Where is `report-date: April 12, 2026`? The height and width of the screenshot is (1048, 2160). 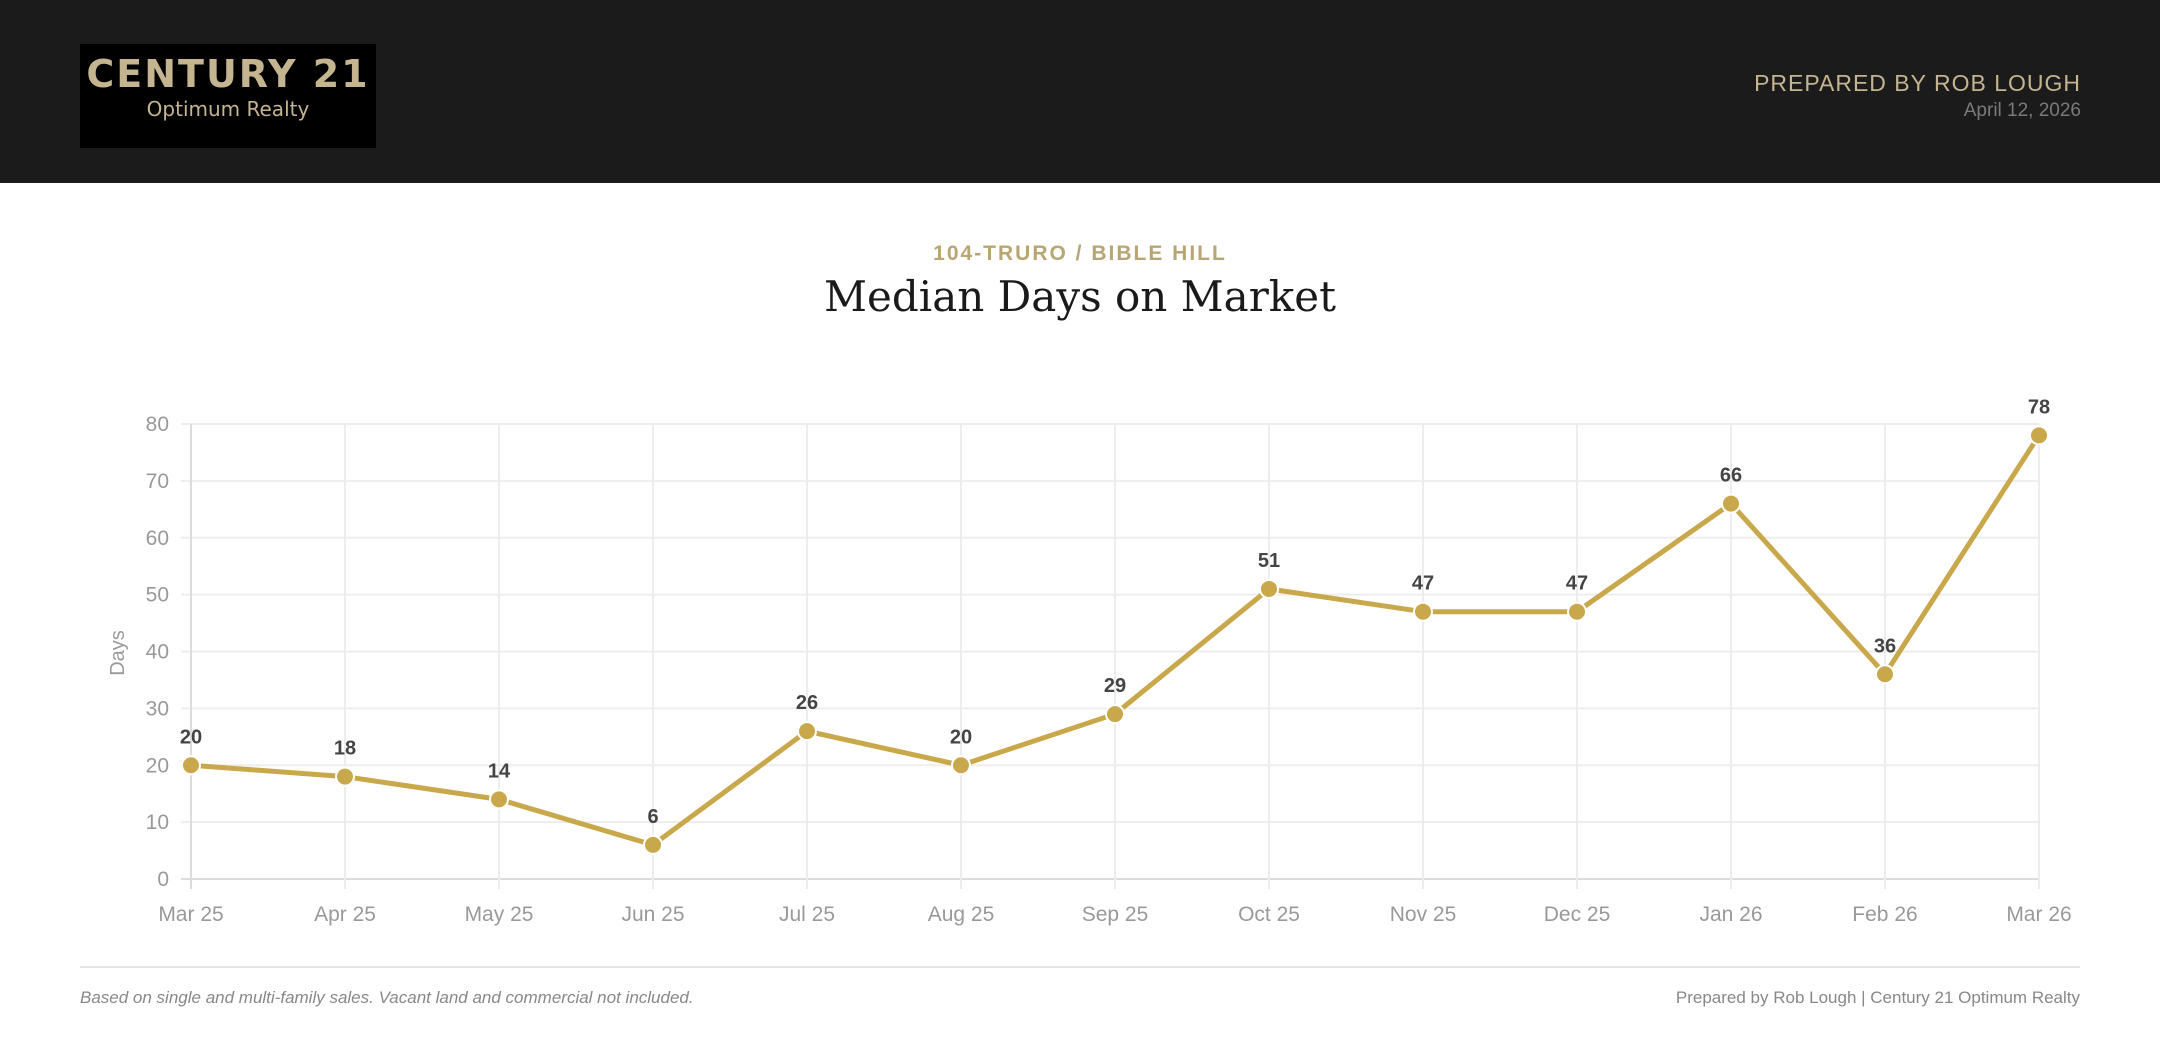 report-date: April 12, 2026 is located at coordinates (2022, 110).